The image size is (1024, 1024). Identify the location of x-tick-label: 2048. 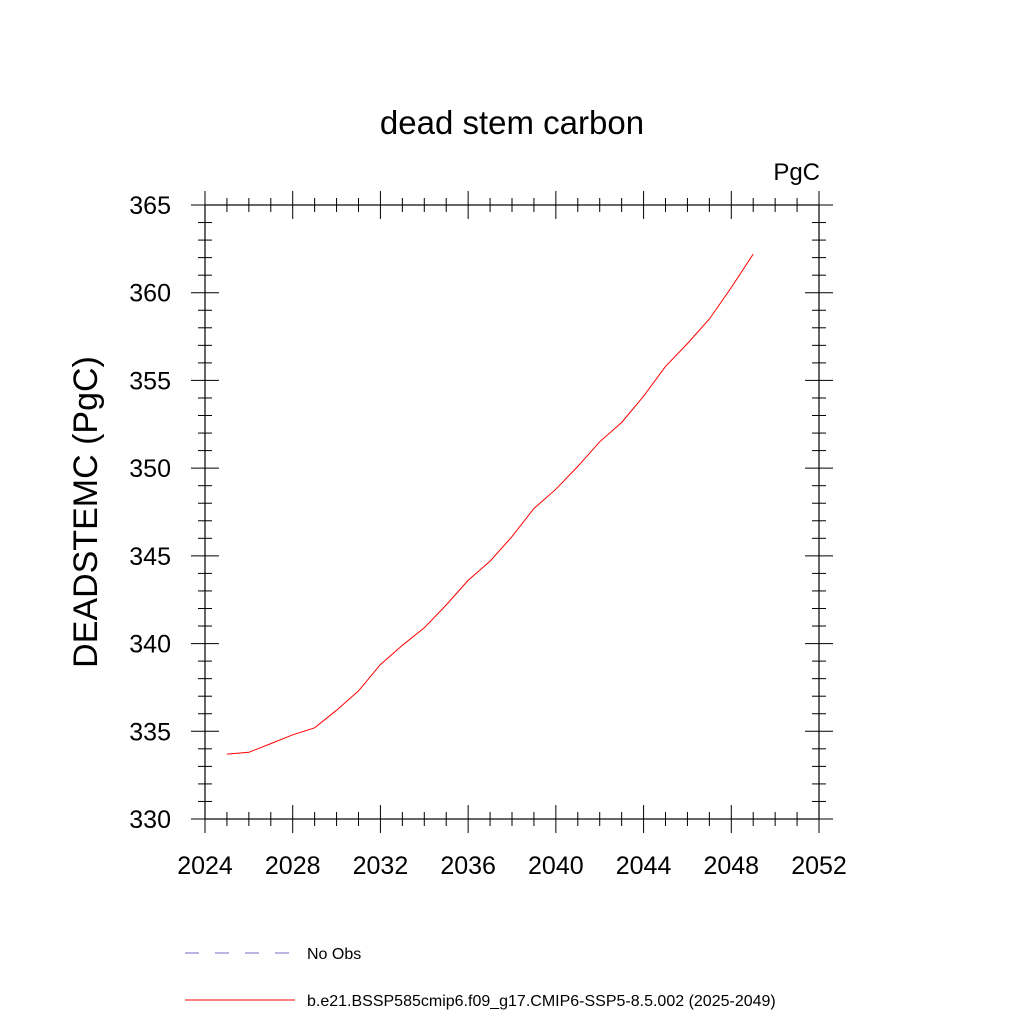
(731, 866).